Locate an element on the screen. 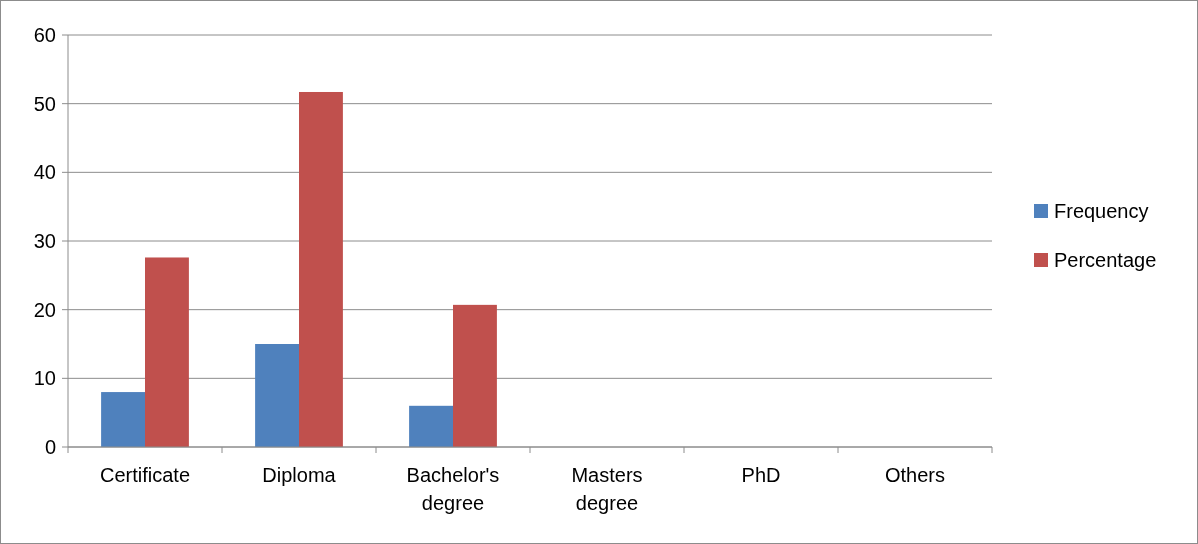 The width and height of the screenshot is (1198, 544). x-tick-label: Masters degree is located at coordinates (607, 489).